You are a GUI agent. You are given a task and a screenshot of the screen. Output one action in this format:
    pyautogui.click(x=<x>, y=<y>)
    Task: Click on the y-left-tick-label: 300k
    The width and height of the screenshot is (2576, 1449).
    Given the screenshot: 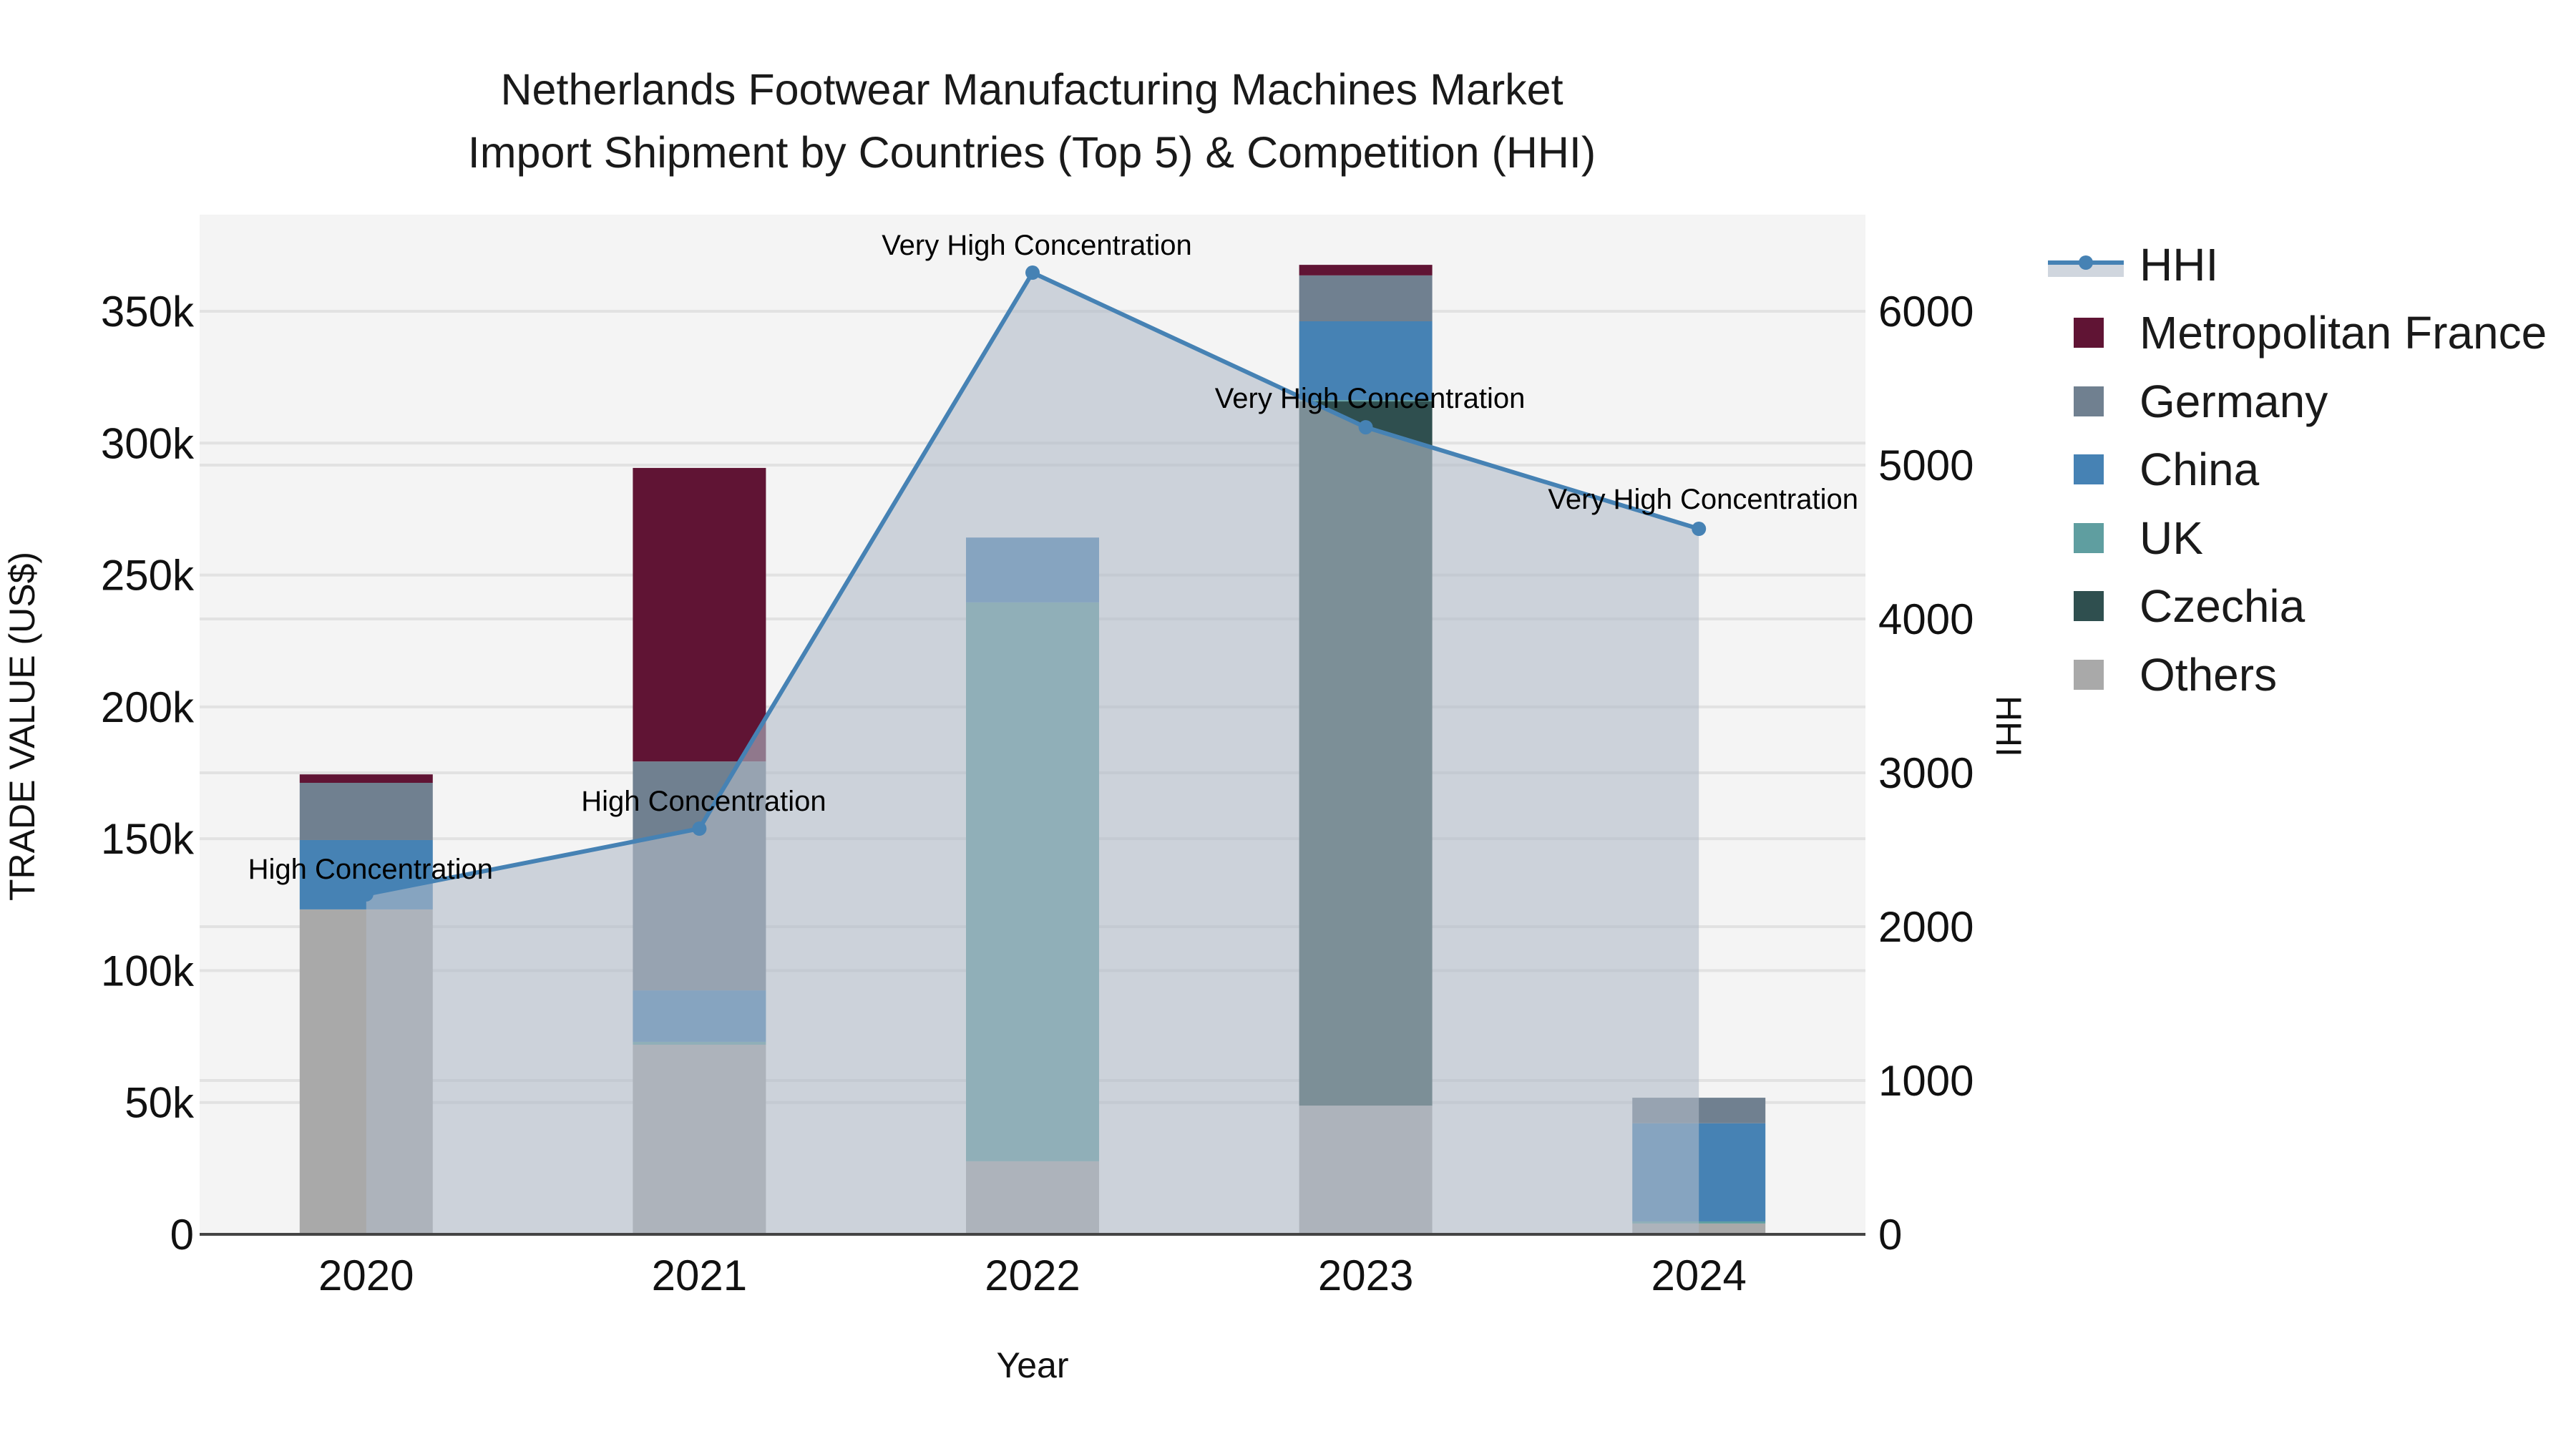 What is the action you would take?
    pyautogui.click(x=148, y=443)
    